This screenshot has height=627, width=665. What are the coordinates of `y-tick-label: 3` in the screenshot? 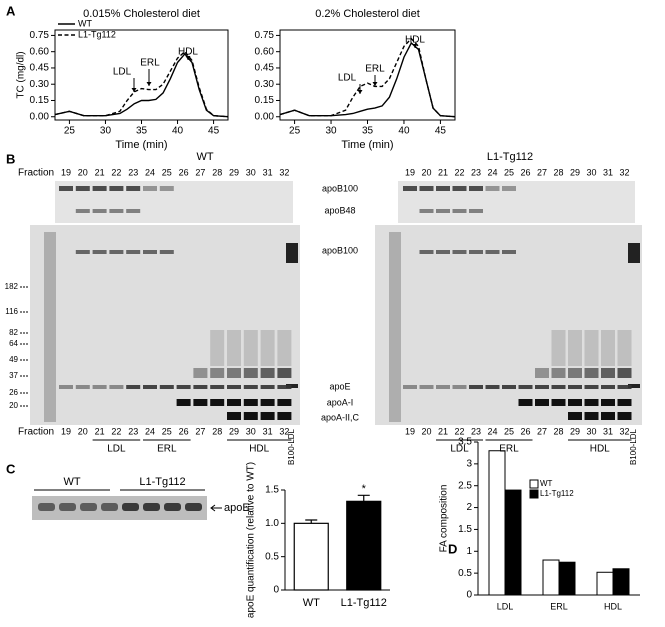 It's located at (469, 463).